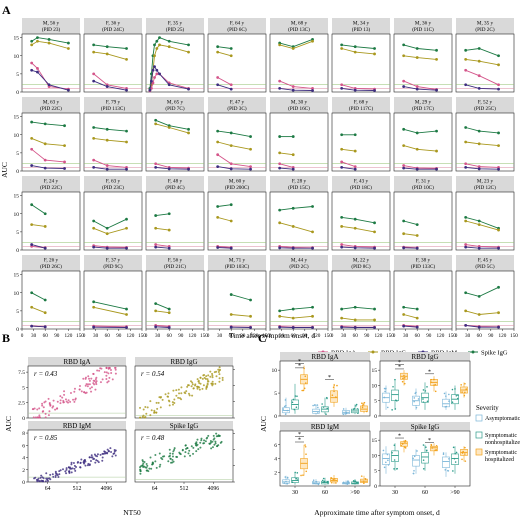 Image resolution: width=520 pixels, height=523 pixels. I want to click on y-axis-label: AUC, so click(263, 424).